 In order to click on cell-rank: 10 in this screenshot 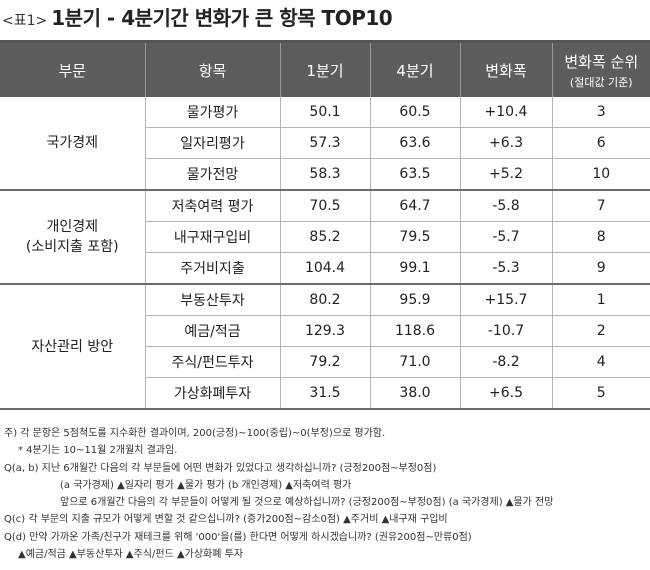, I will do `click(600, 174)`.